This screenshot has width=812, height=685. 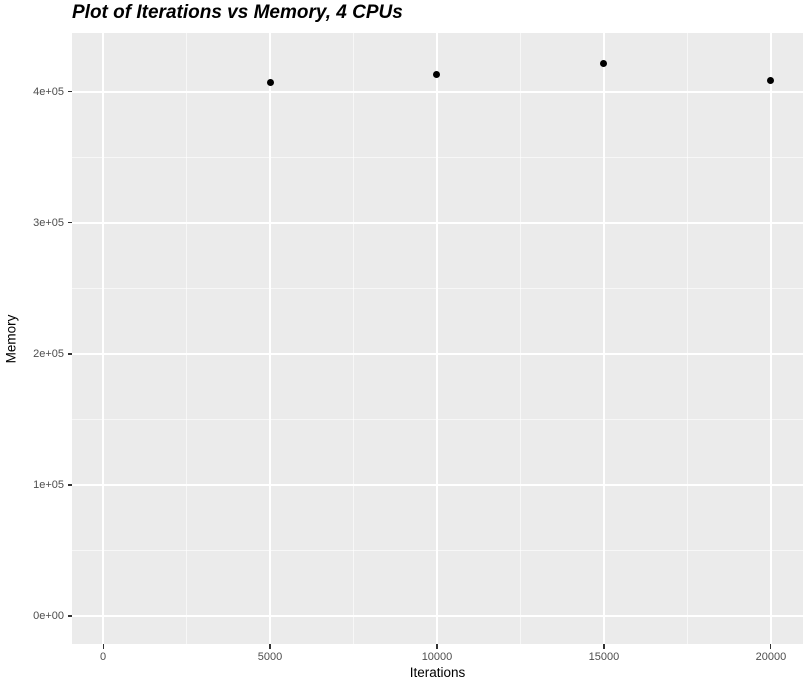 What do you see at coordinates (48, 484) in the screenshot?
I see `y-tick-label: 1e+05` at bounding box center [48, 484].